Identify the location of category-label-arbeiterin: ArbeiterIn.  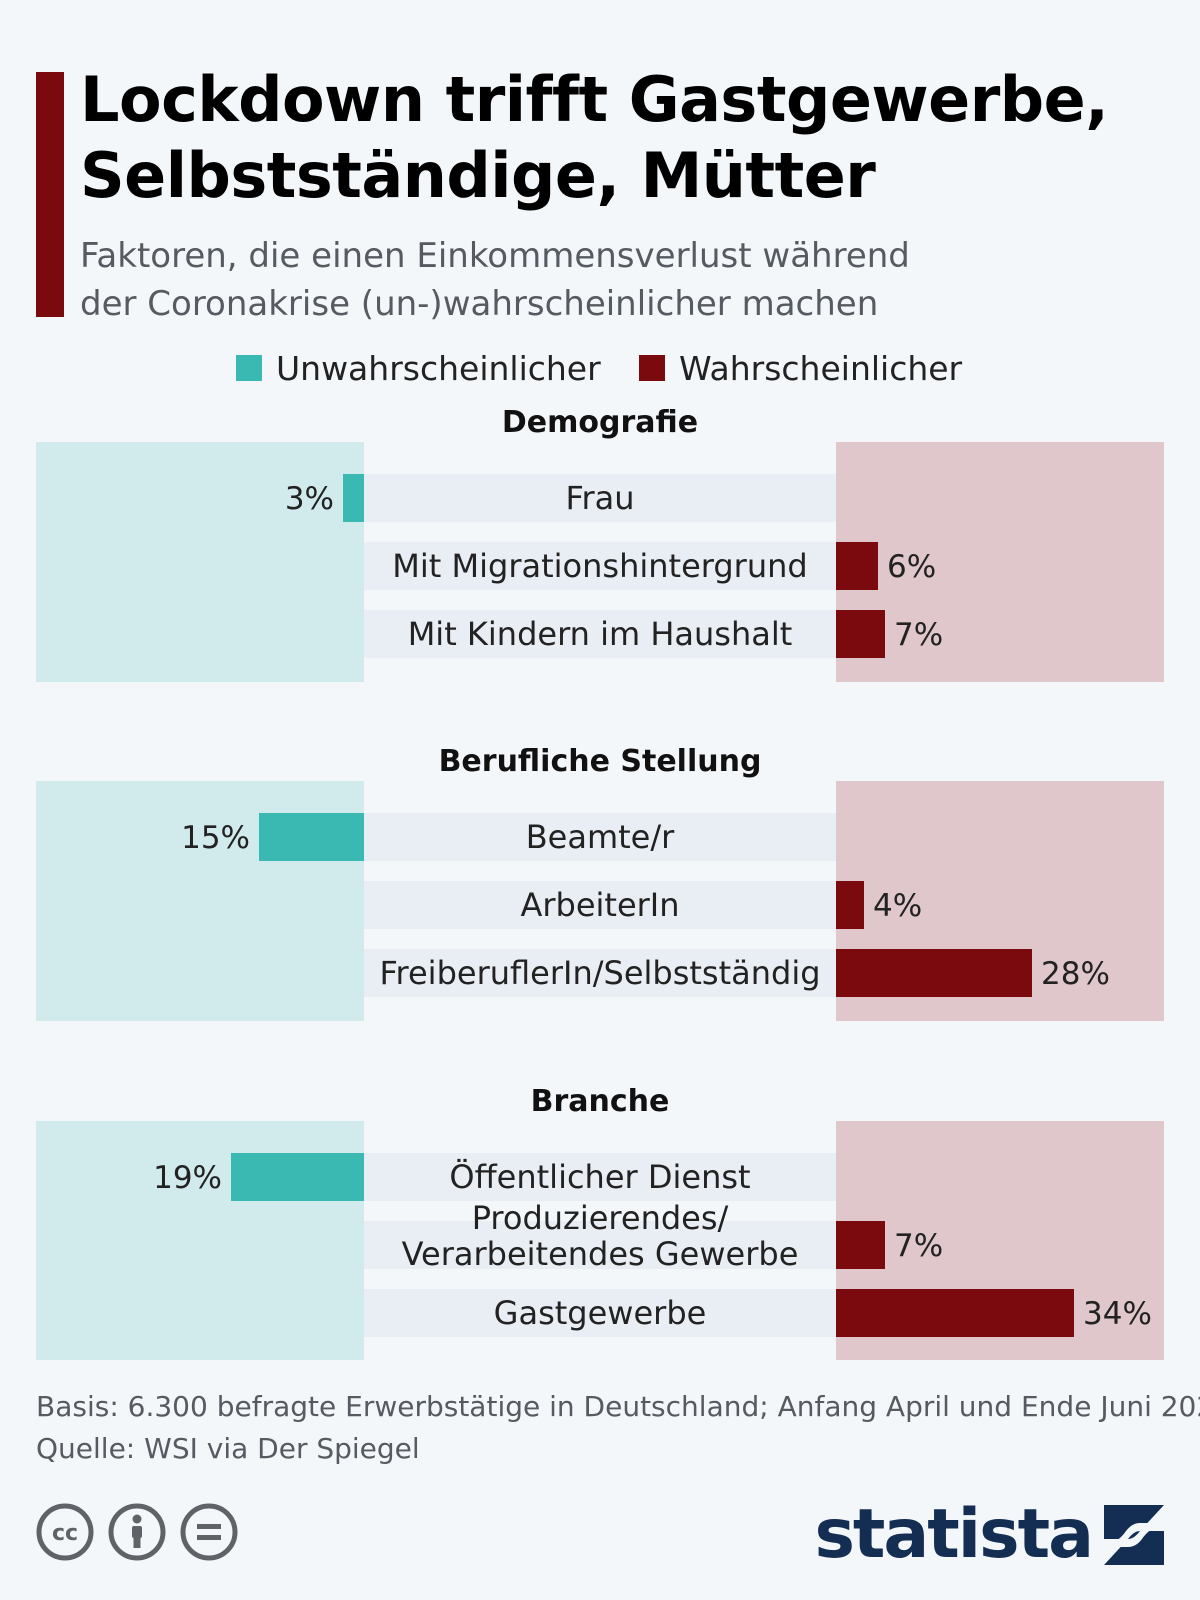
(599, 905).